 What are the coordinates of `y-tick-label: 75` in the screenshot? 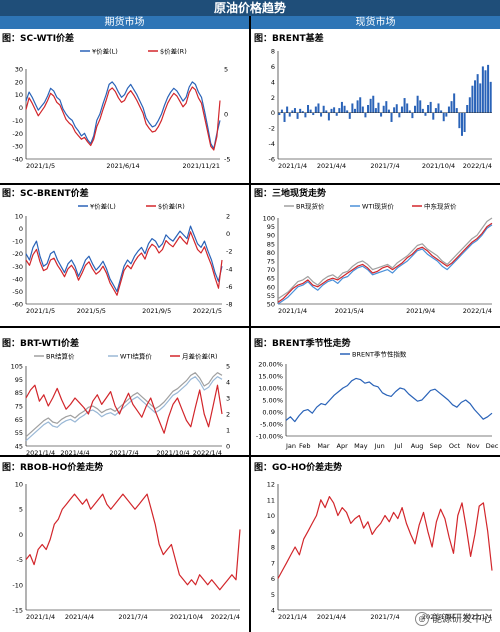 It's located at (19, 407).